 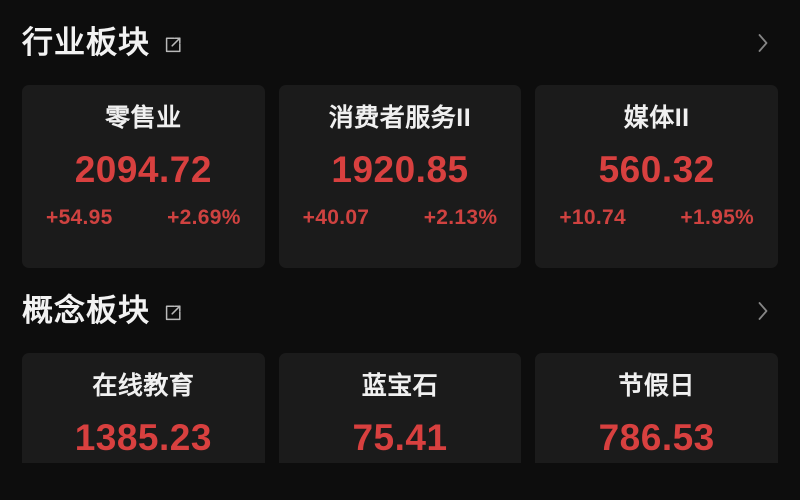 What do you see at coordinates (400, 169) in the screenshot?
I see `sector-index-value: 1920.85` at bounding box center [400, 169].